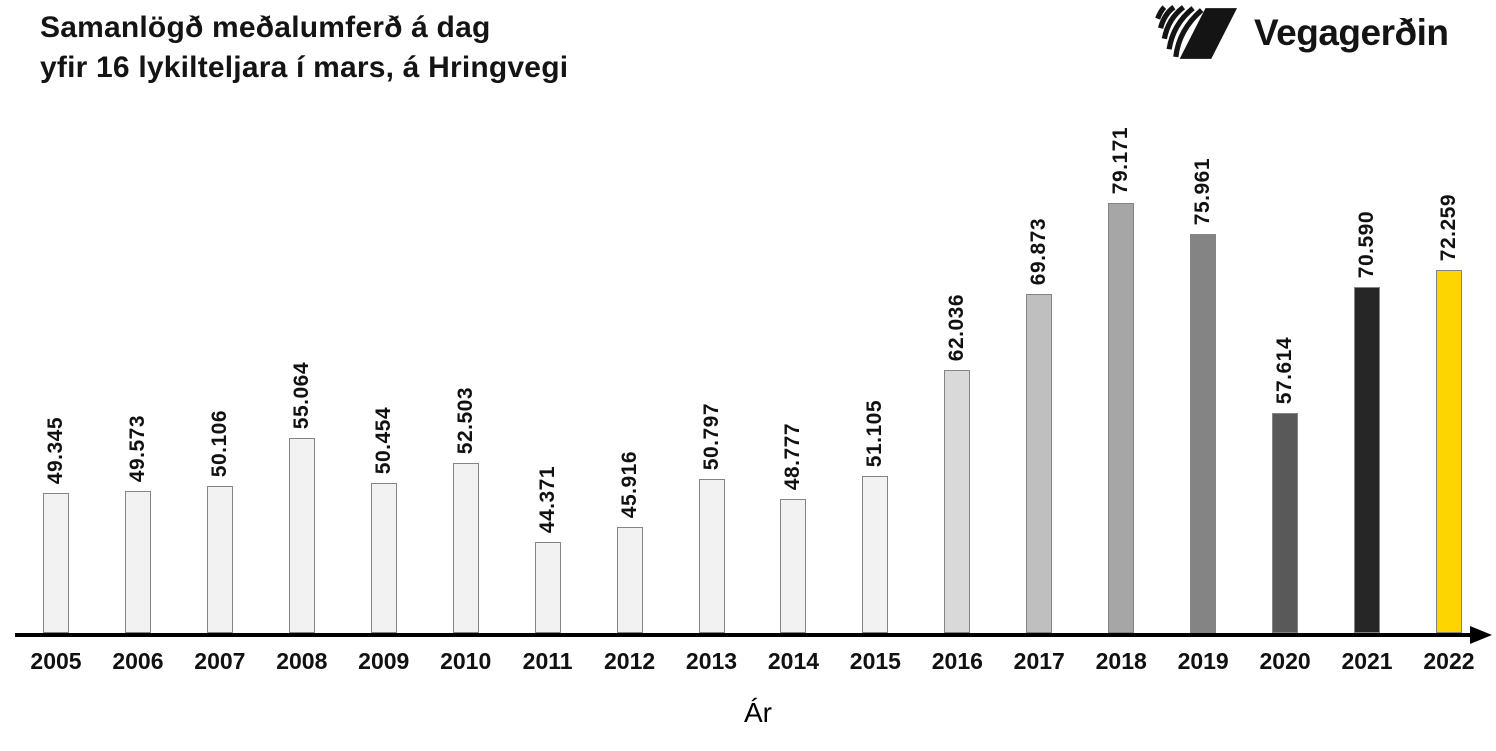 The height and width of the screenshot is (751, 1496). I want to click on x-tick-label-2022: 2022, so click(1449, 661).